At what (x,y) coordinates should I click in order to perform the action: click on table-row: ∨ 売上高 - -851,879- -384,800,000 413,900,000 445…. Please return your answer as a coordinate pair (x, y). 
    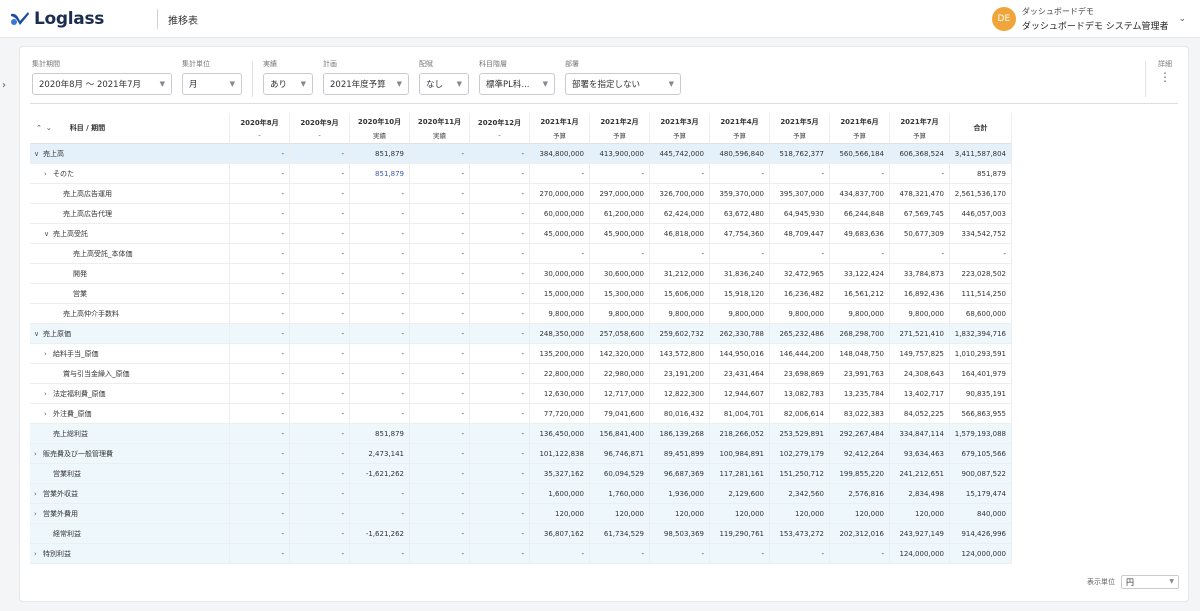
    Looking at the image, I should click on (521, 154).